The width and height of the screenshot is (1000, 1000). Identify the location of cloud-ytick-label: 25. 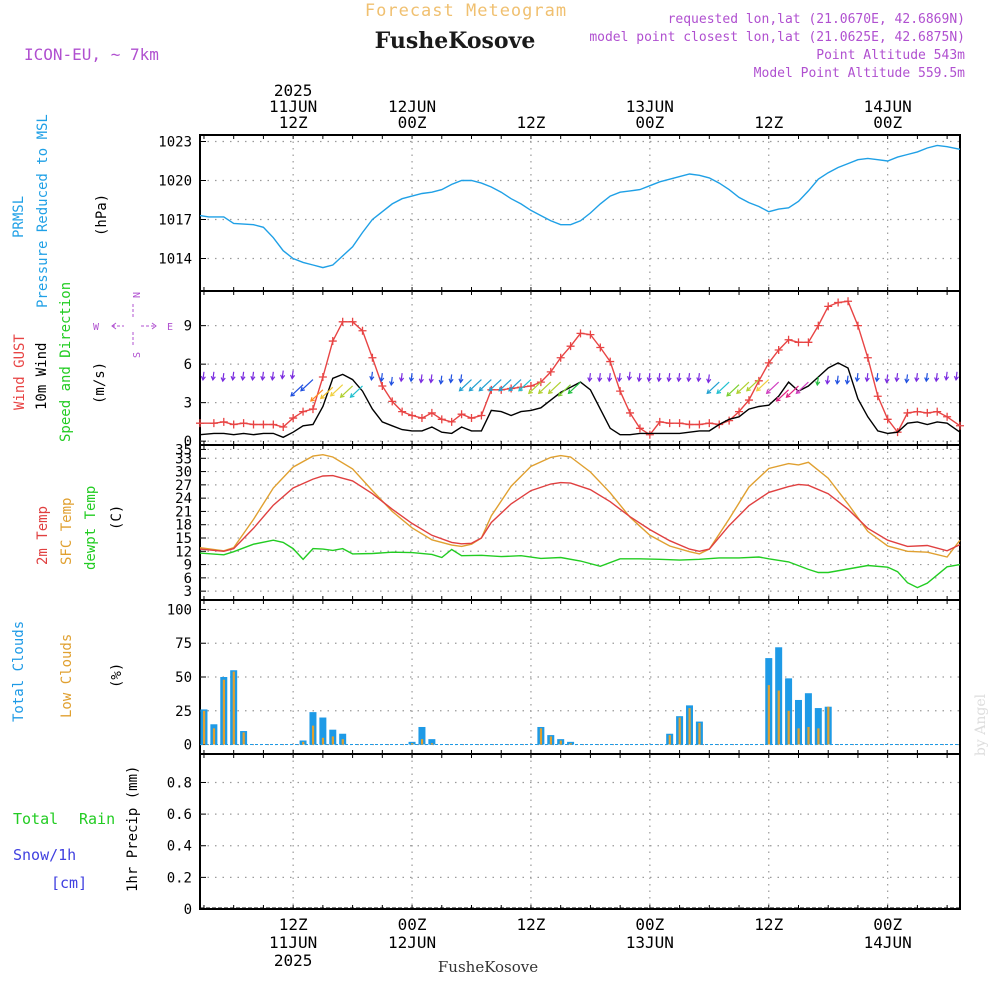
(183, 712).